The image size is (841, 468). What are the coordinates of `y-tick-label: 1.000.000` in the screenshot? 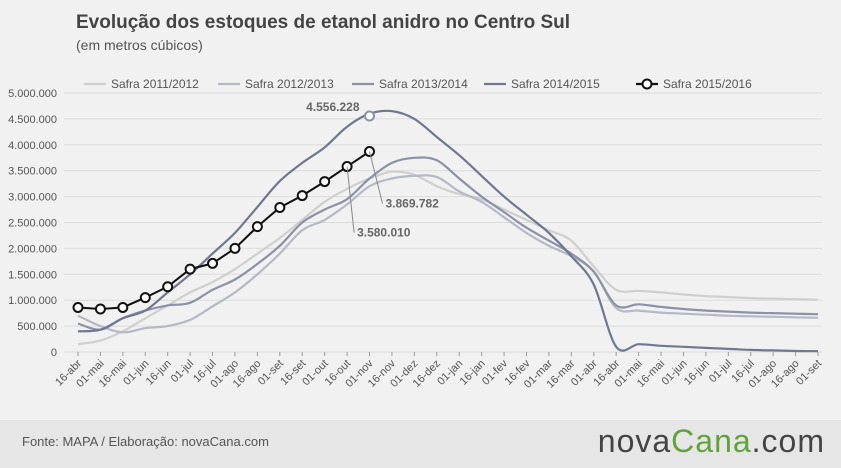 It's located at (32, 301).